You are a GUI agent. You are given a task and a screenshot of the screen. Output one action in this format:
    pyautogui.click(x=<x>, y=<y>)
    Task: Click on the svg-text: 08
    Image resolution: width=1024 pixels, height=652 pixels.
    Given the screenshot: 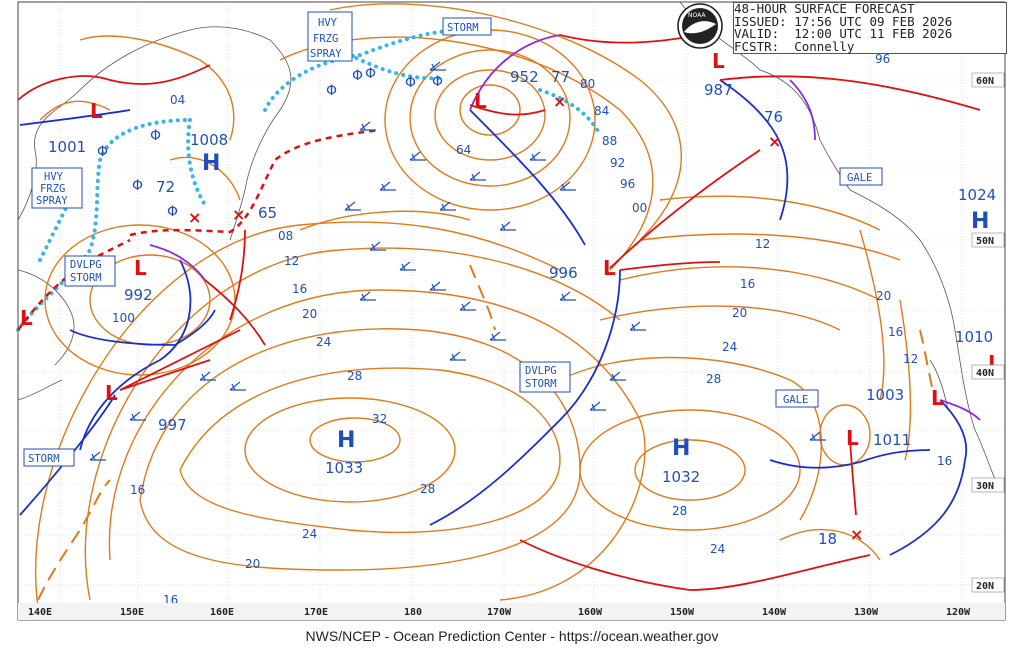 What is the action you would take?
    pyautogui.click(x=285, y=236)
    